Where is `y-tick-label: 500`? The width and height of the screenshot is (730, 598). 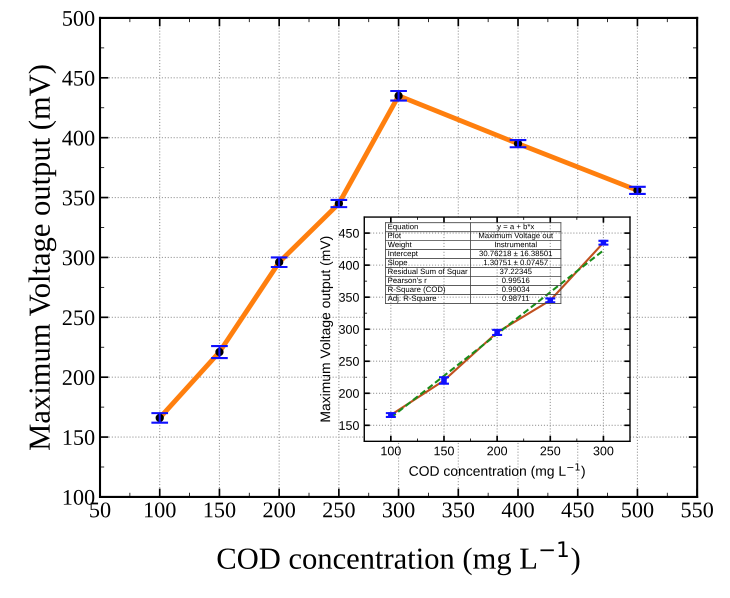 y-tick-label: 500 is located at coordinates (78, 18).